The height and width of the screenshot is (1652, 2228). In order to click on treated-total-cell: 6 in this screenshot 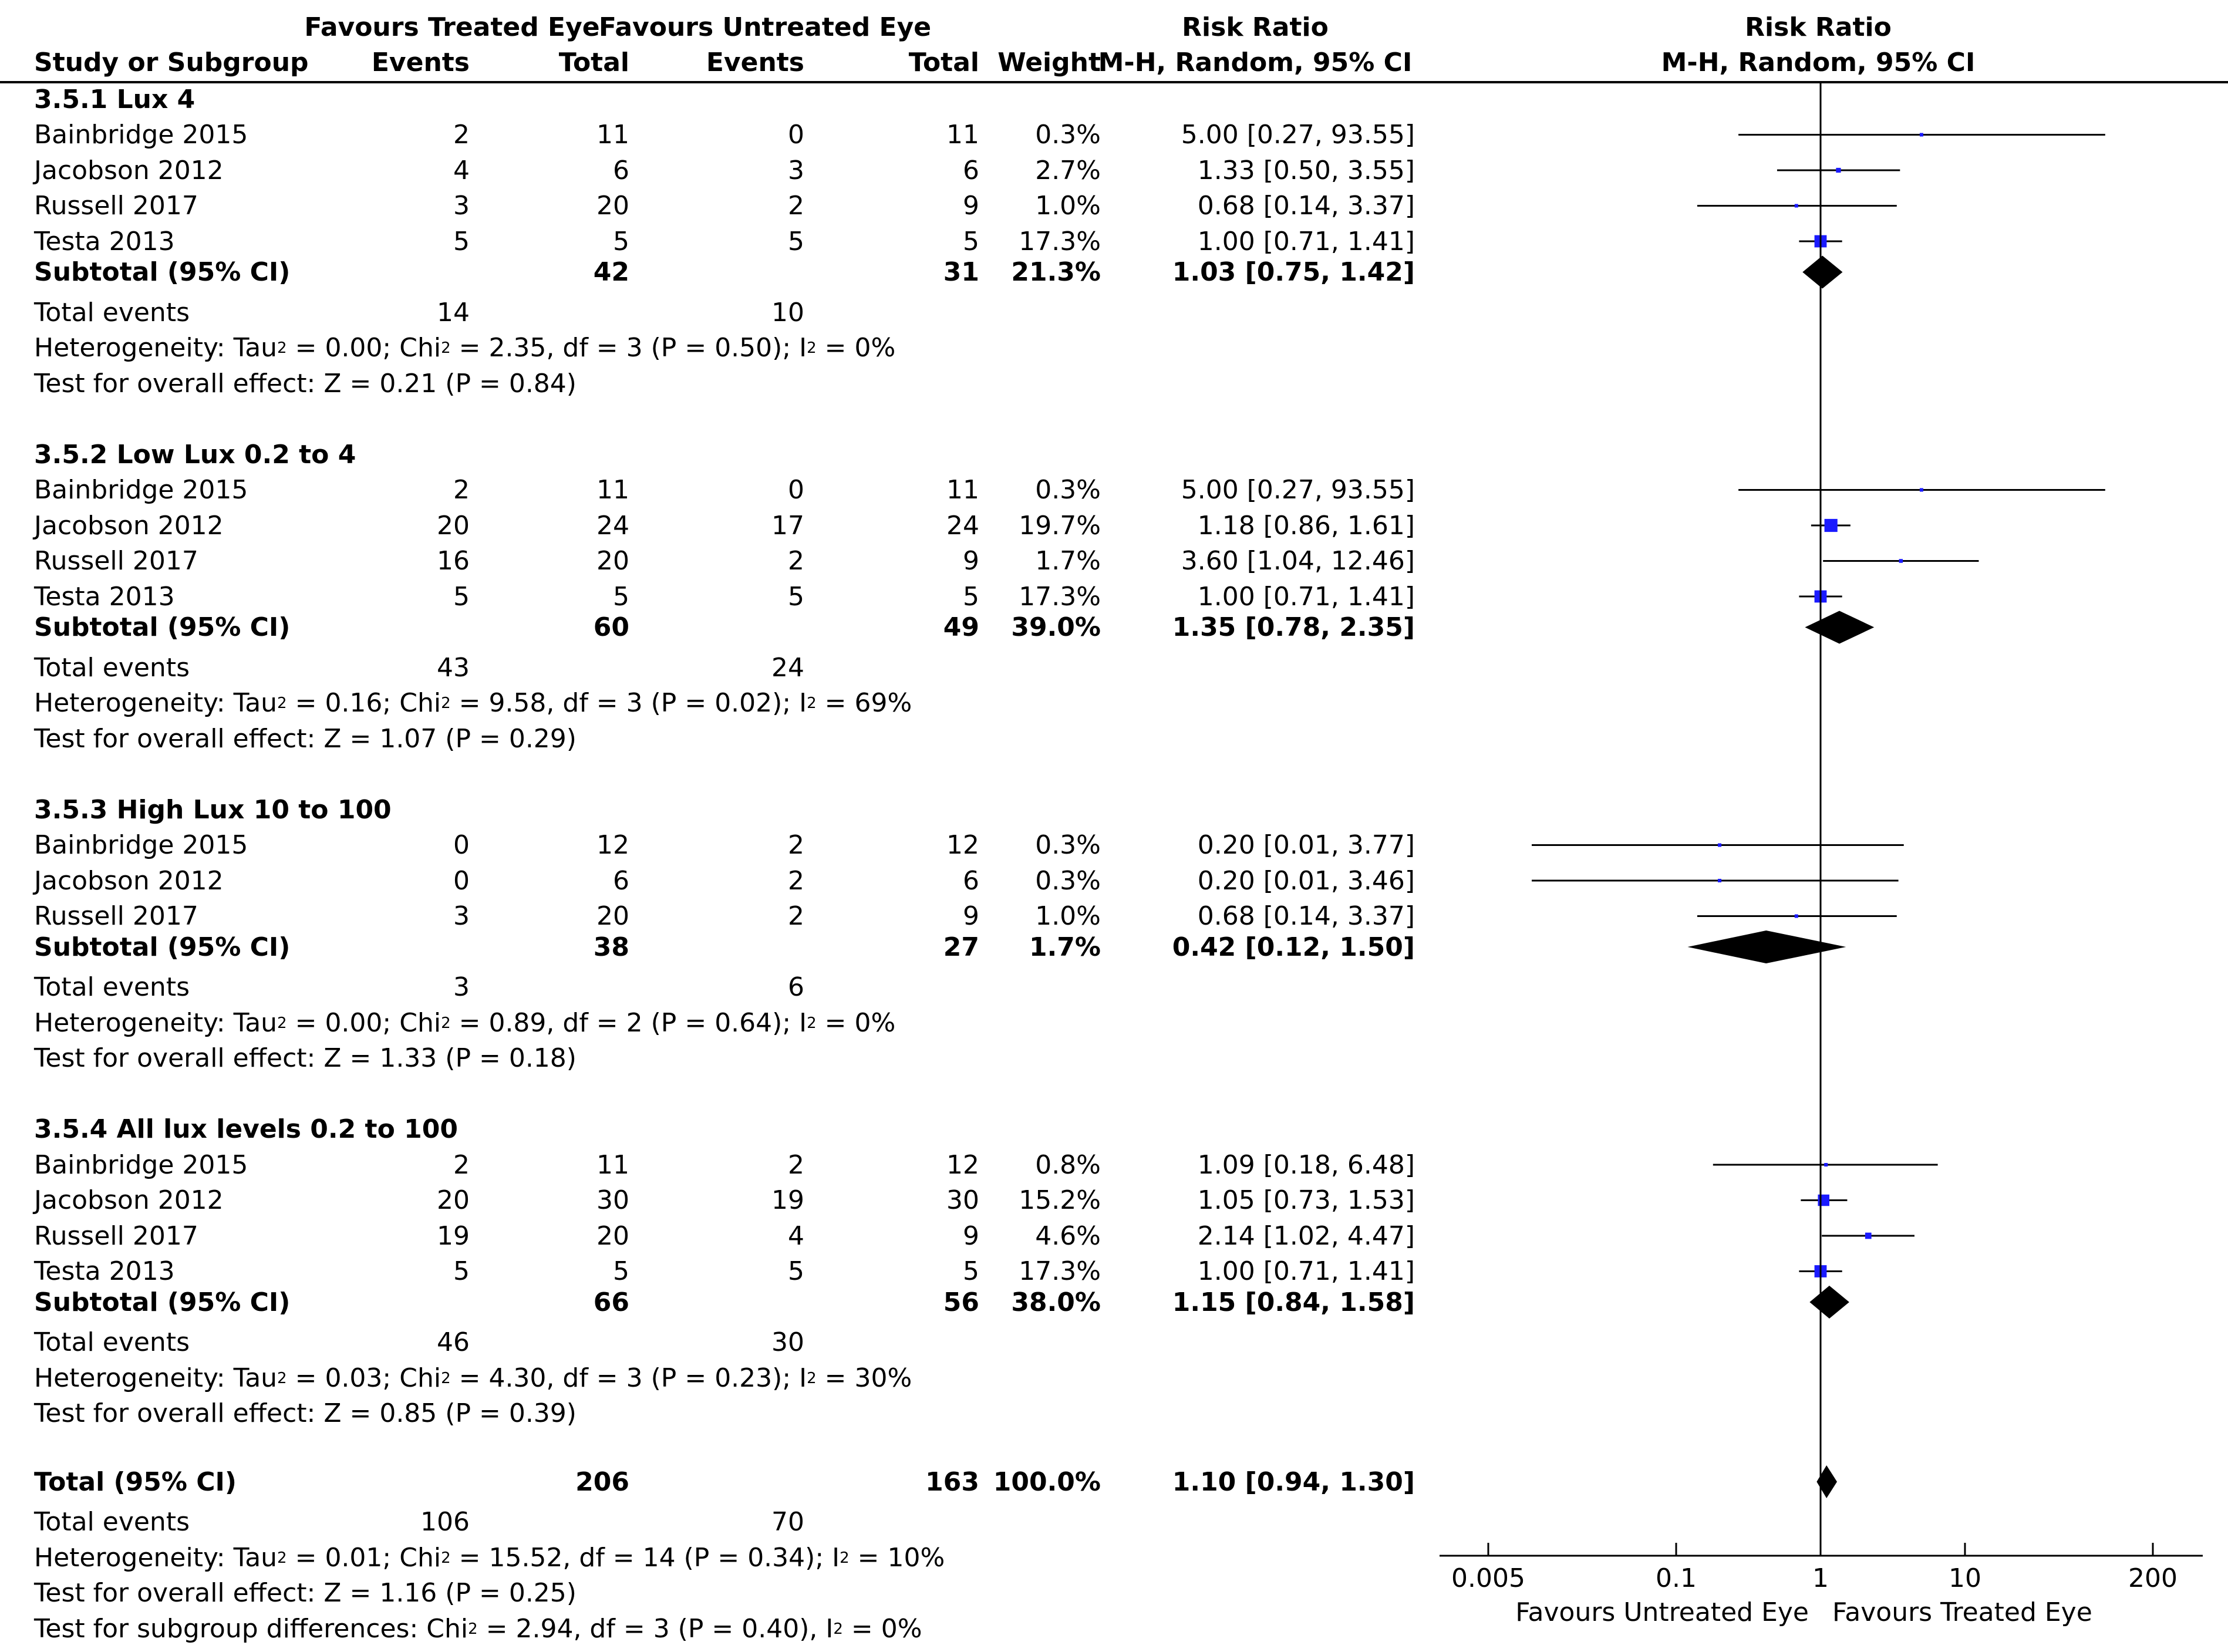, I will do `click(621, 880)`.